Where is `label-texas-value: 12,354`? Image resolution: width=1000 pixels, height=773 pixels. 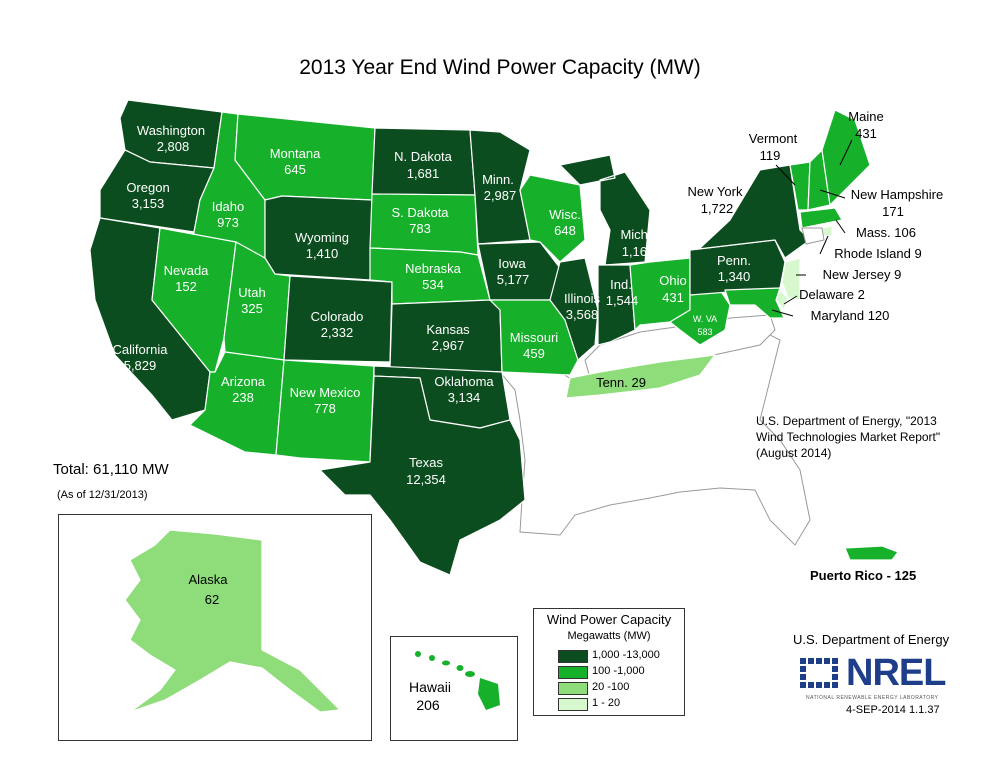
label-texas-value: 12,354 is located at coordinates (426, 479).